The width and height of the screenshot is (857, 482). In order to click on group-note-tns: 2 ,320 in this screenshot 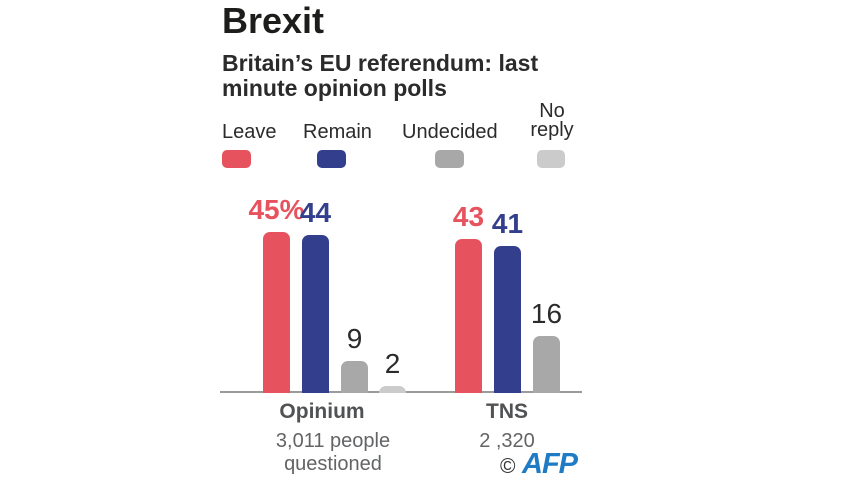, I will do `click(507, 441)`.